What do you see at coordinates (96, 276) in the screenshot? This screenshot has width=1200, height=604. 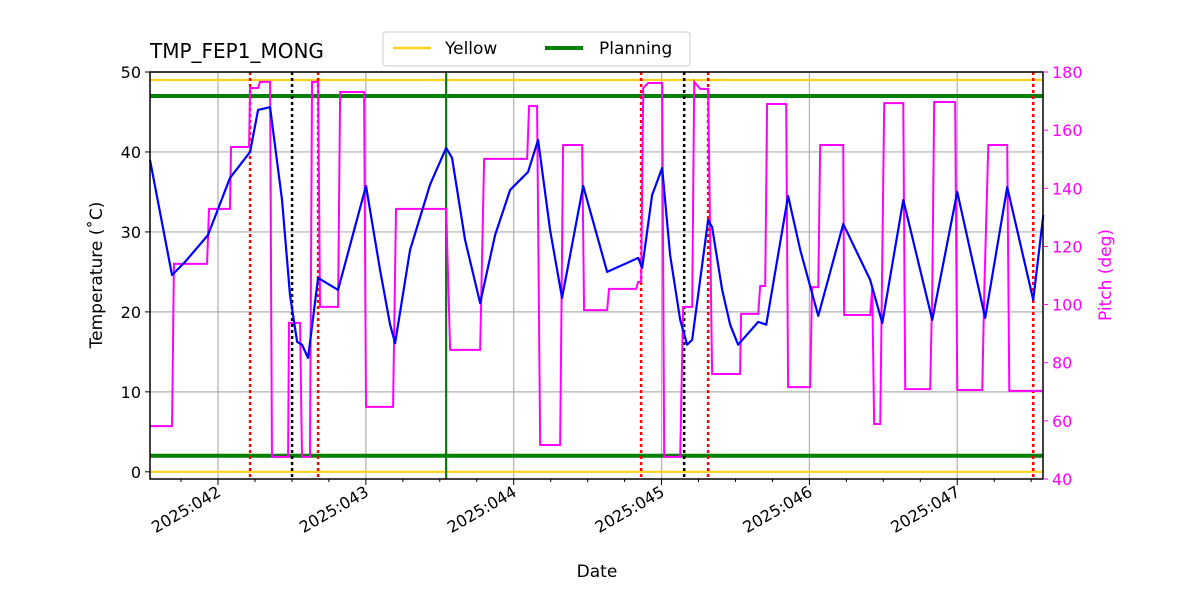 I see `y-axis-label: Temperature (˚C)` at bounding box center [96, 276].